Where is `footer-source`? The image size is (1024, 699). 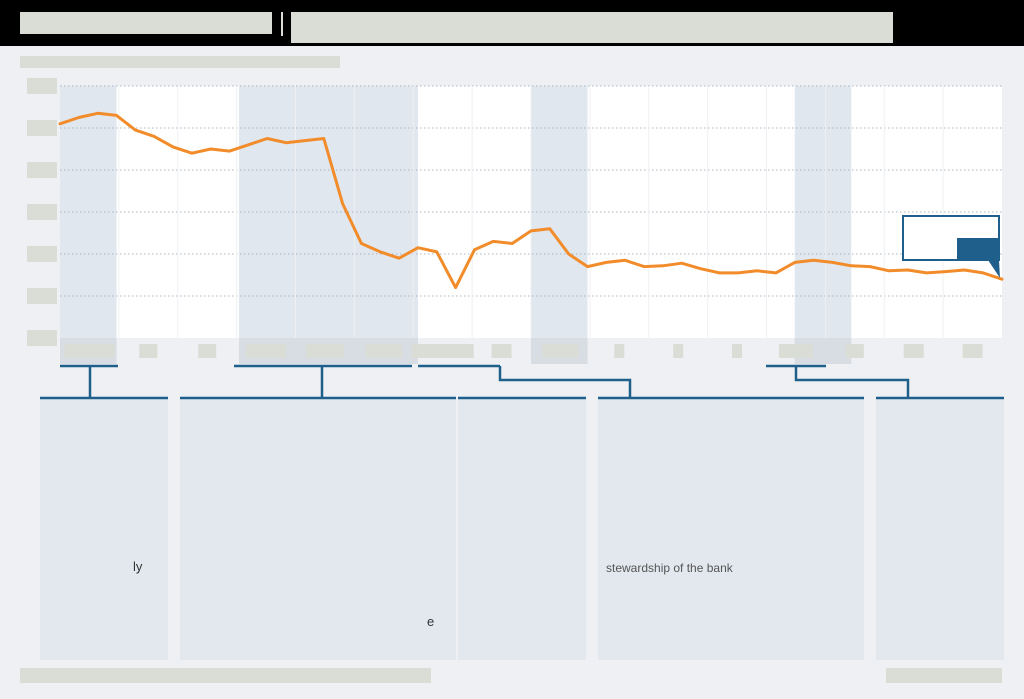
footer-source is located at coordinates (225, 675).